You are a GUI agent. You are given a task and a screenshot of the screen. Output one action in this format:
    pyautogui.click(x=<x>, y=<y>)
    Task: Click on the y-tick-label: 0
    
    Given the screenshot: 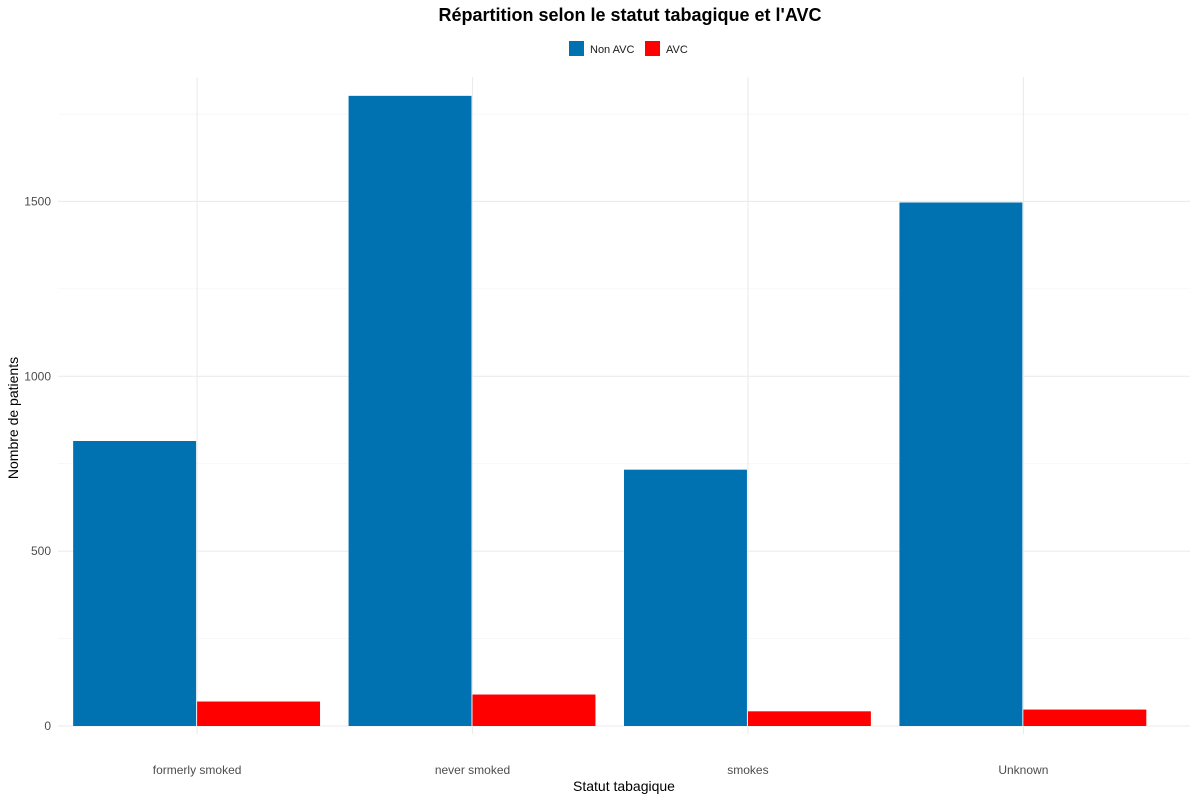 What is the action you would take?
    pyautogui.click(x=47, y=726)
    